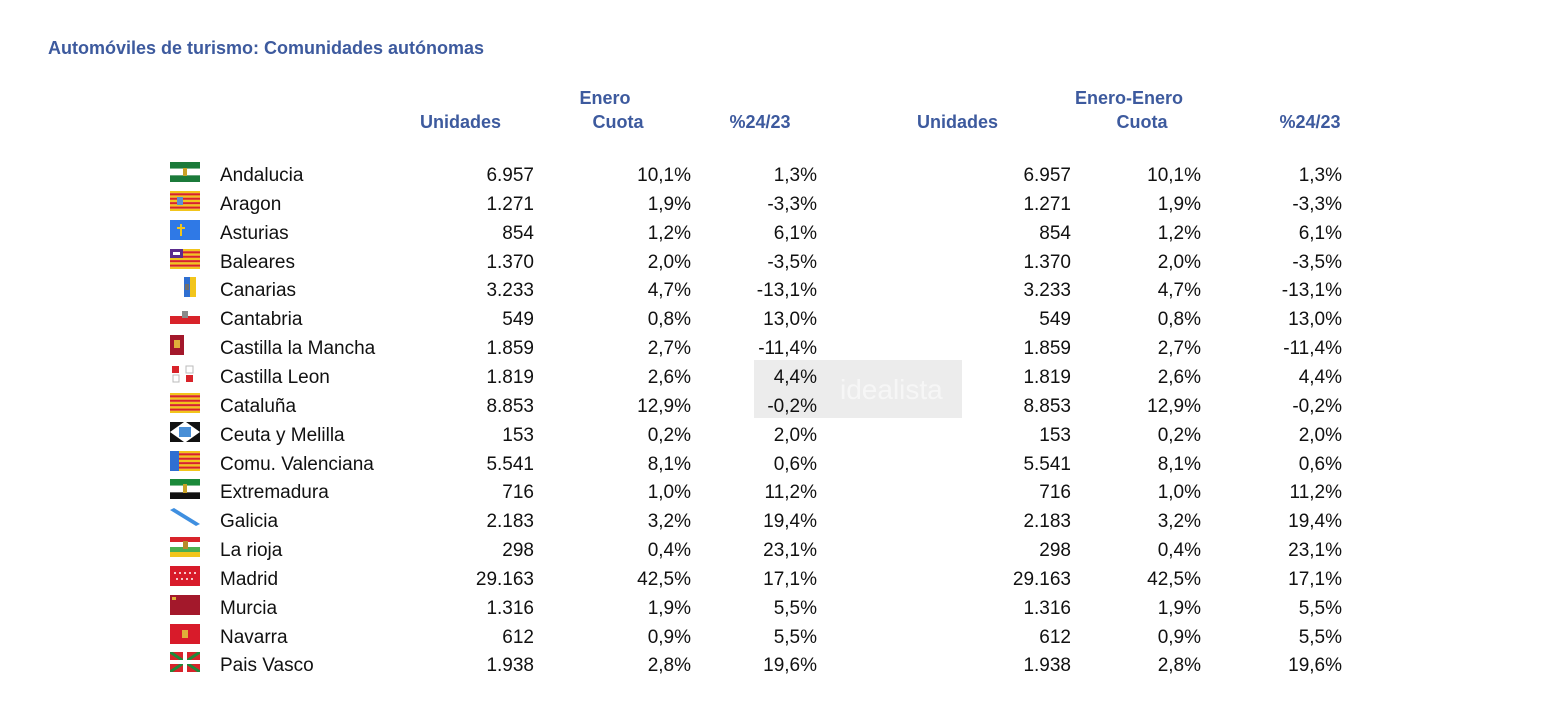 The width and height of the screenshot is (1548, 714). I want to click on acumulado-cuota: 0,9%, so click(1179, 637).